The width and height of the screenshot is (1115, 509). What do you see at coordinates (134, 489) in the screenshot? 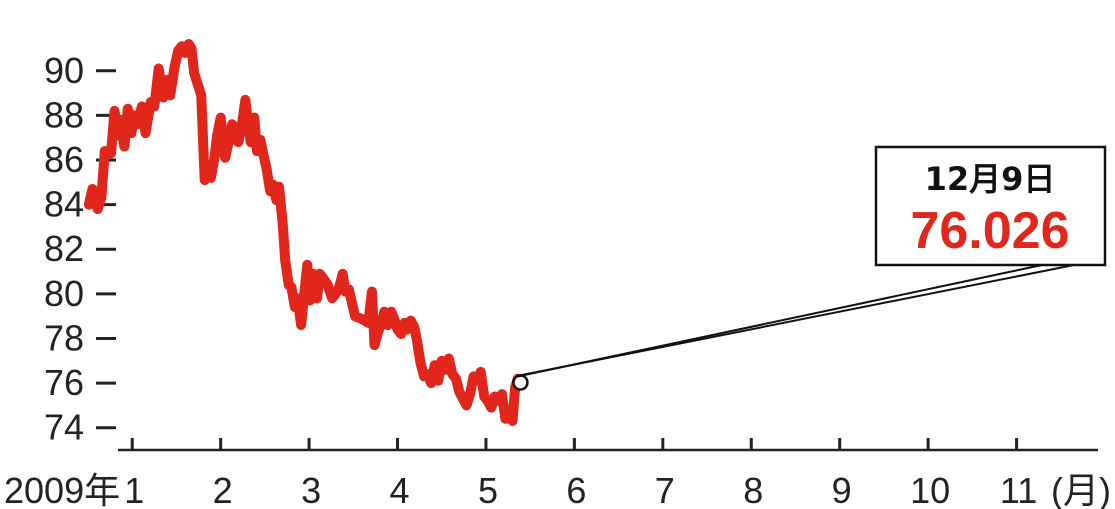
I see `x-tick-label: 1` at bounding box center [134, 489].